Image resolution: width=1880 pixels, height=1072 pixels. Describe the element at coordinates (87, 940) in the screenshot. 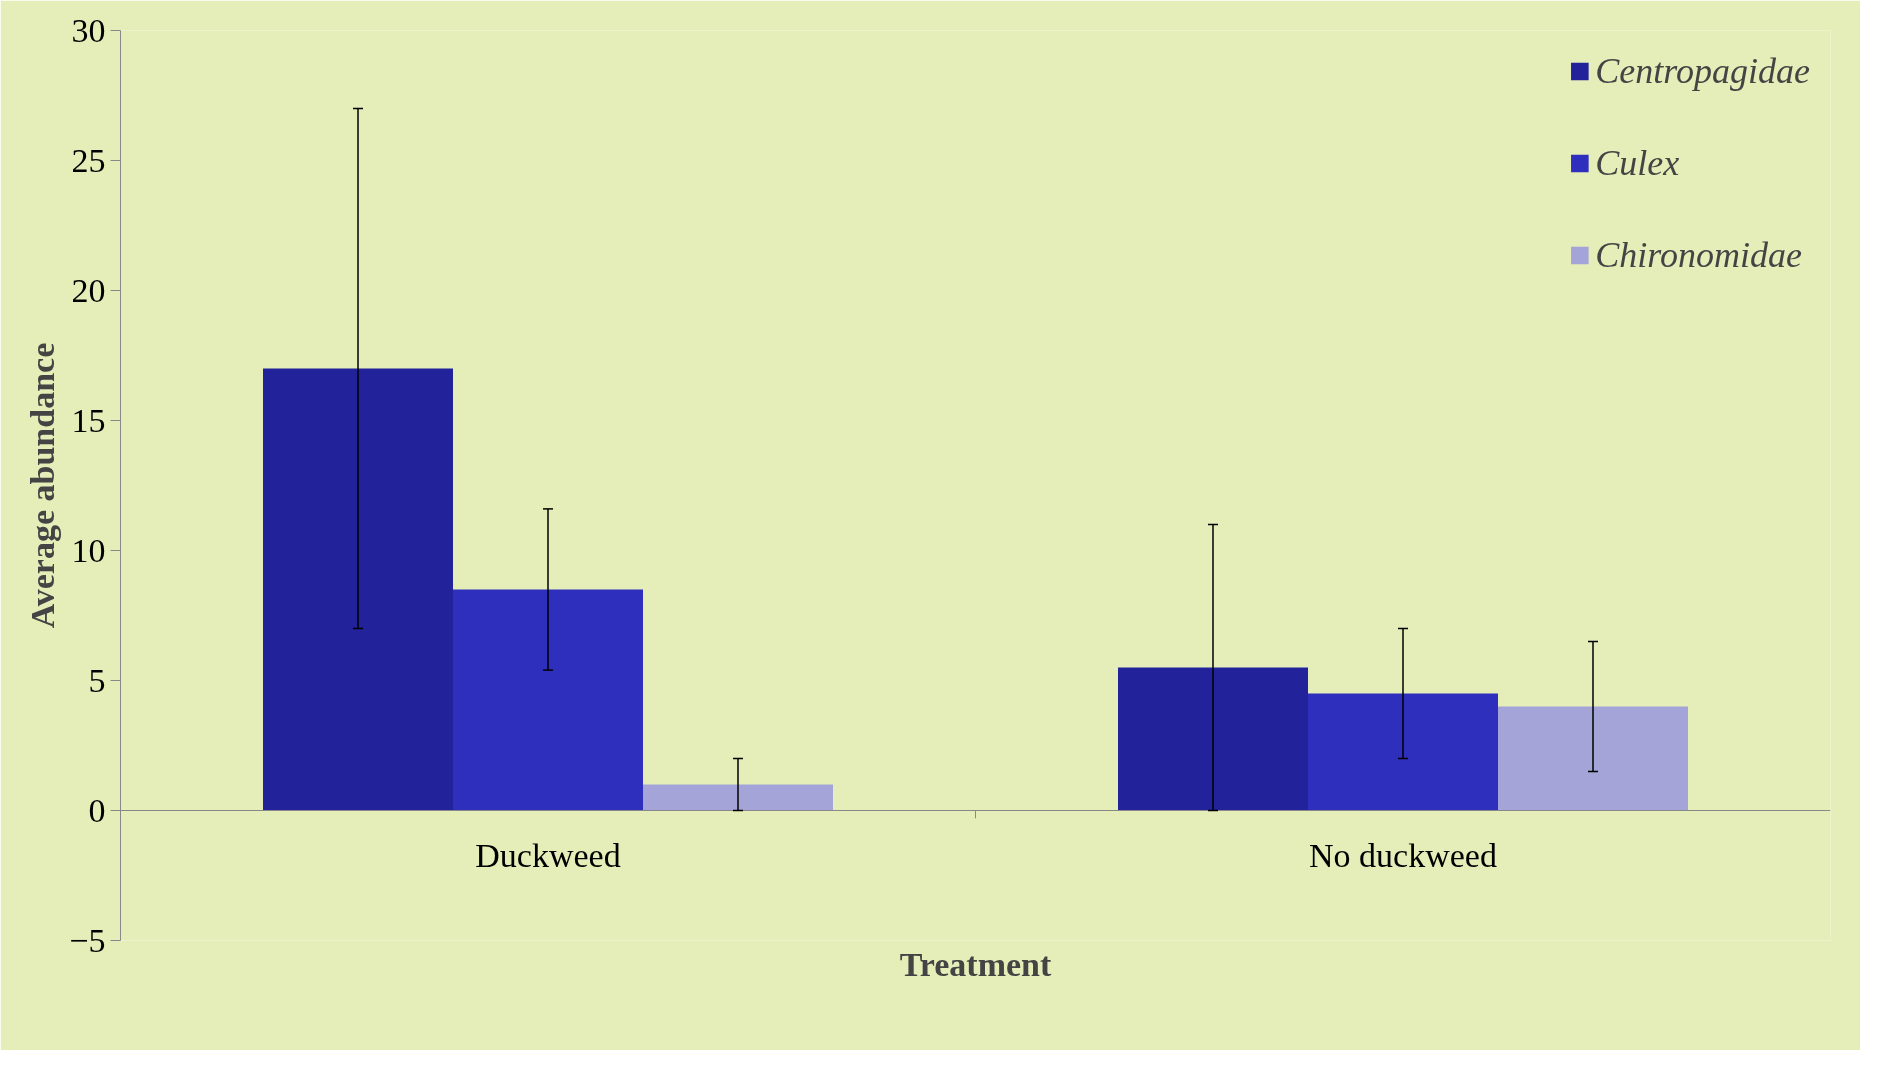

I see `y-tick-label: −5` at that location.